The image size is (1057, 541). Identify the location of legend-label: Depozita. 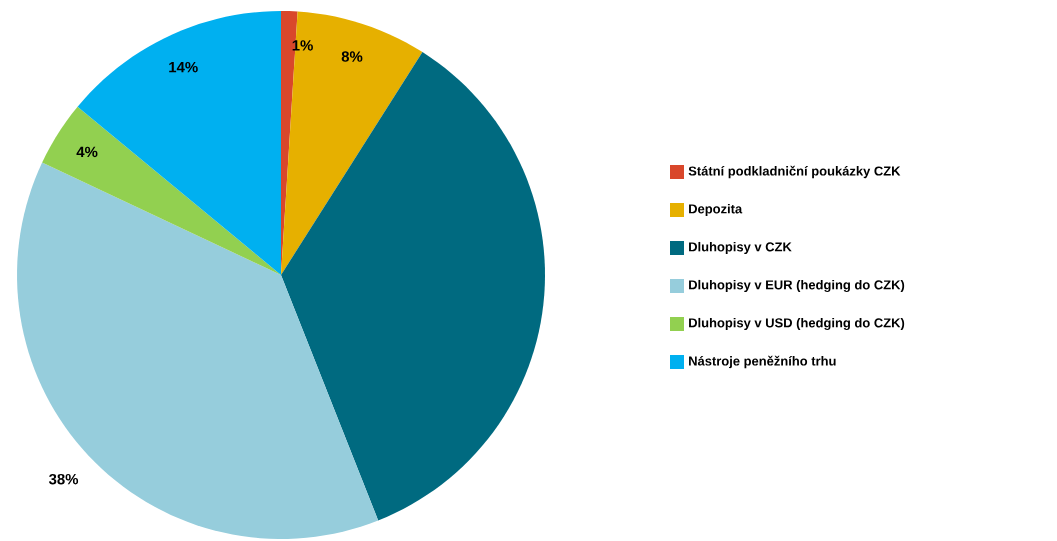
(716, 210).